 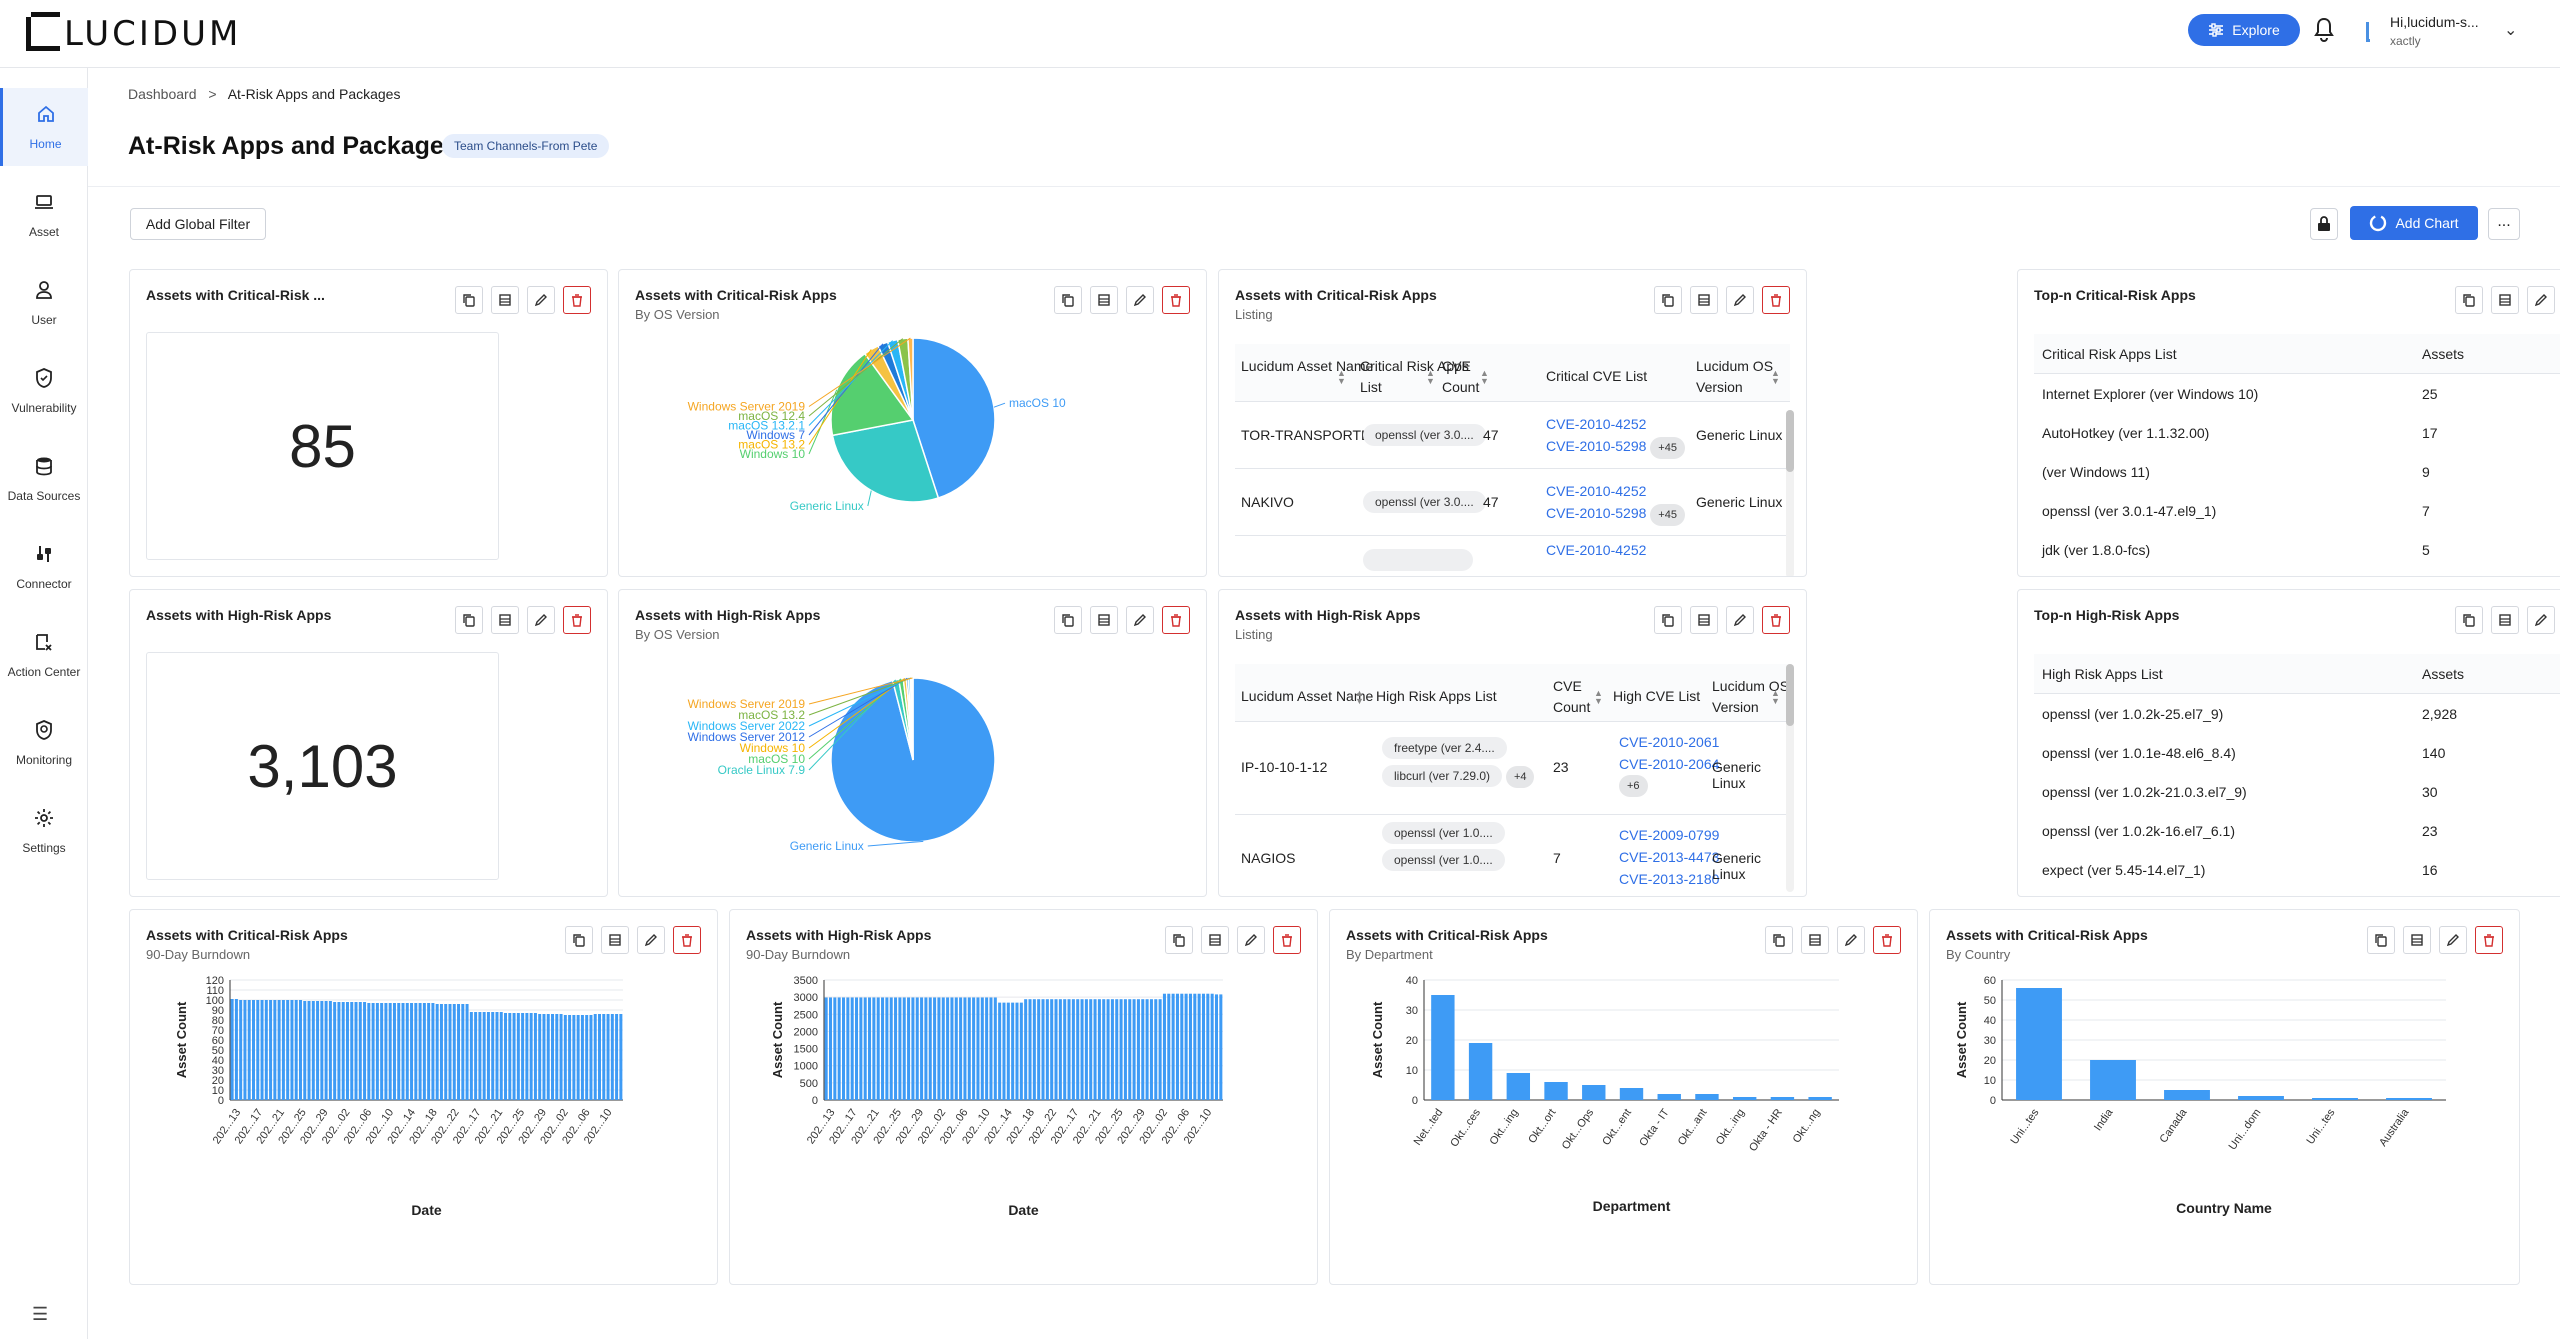 What do you see at coordinates (1669, 879) in the screenshot?
I see `cve-link: CVE-2013-2180` at bounding box center [1669, 879].